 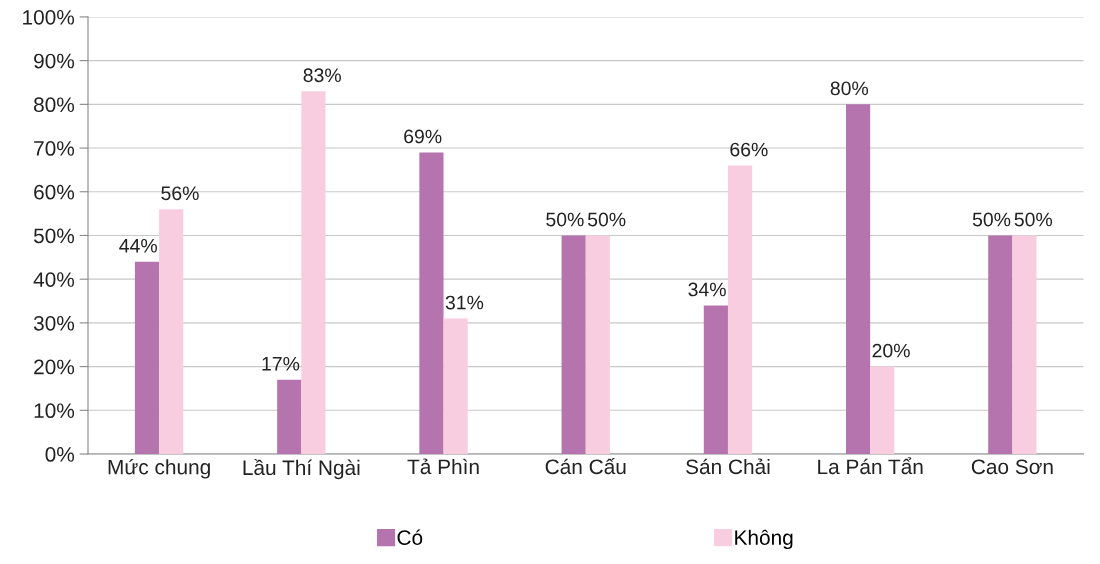 What do you see at coordinates (54, 105) in the screenshot?
I see `y-tick-label: 80%` at bounding box center [54, 105].